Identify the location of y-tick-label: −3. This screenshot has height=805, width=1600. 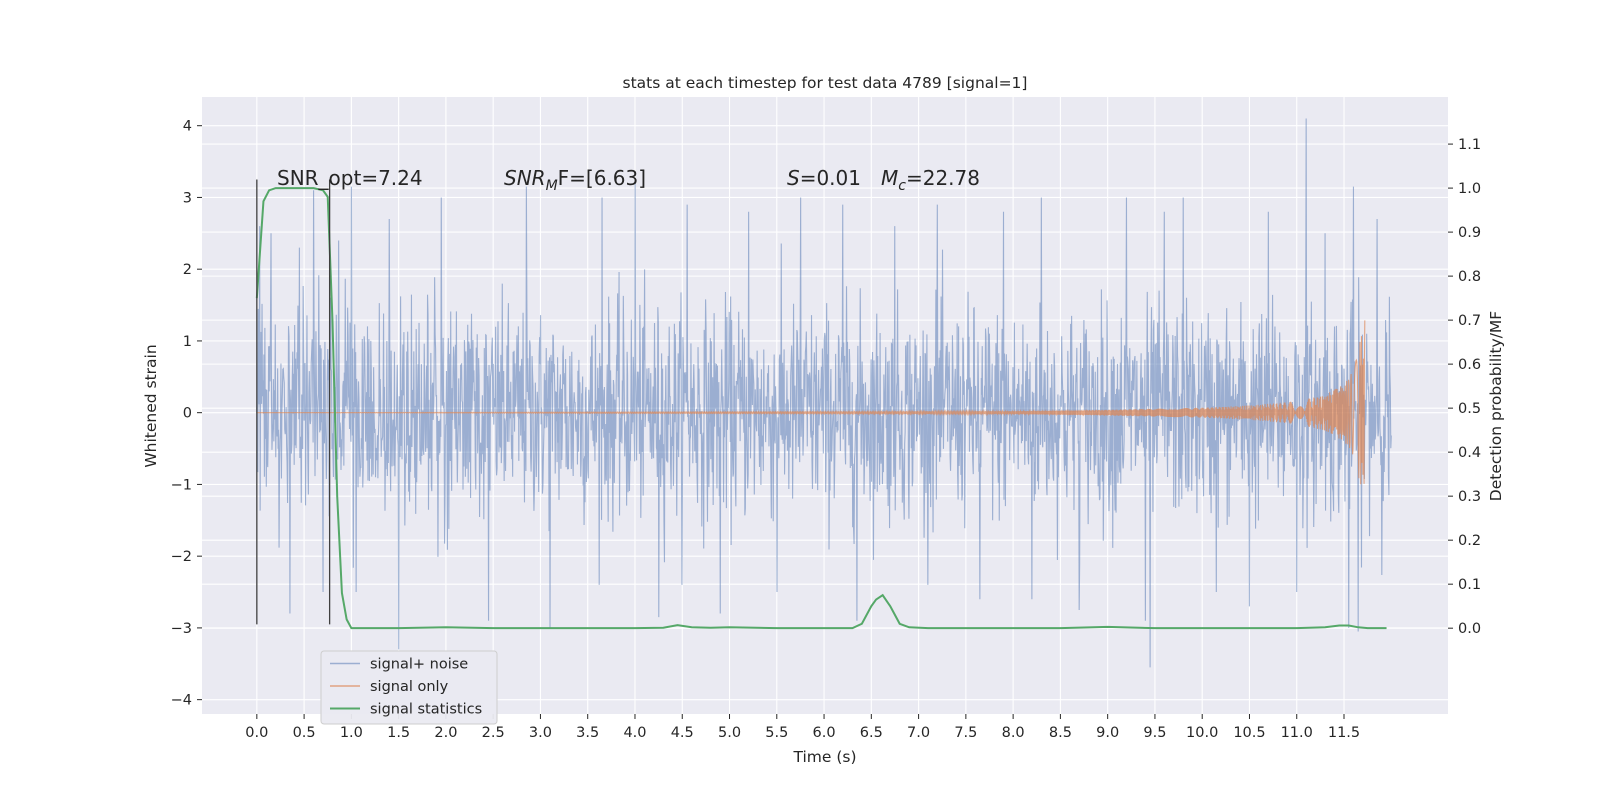
(181, 629).